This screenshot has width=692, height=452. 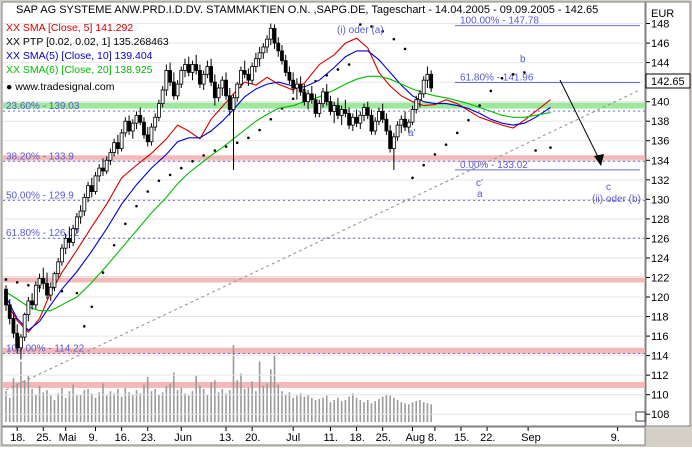 I want to click on fib-label: 38.20% - 133.9, so click(x=40, y=156).